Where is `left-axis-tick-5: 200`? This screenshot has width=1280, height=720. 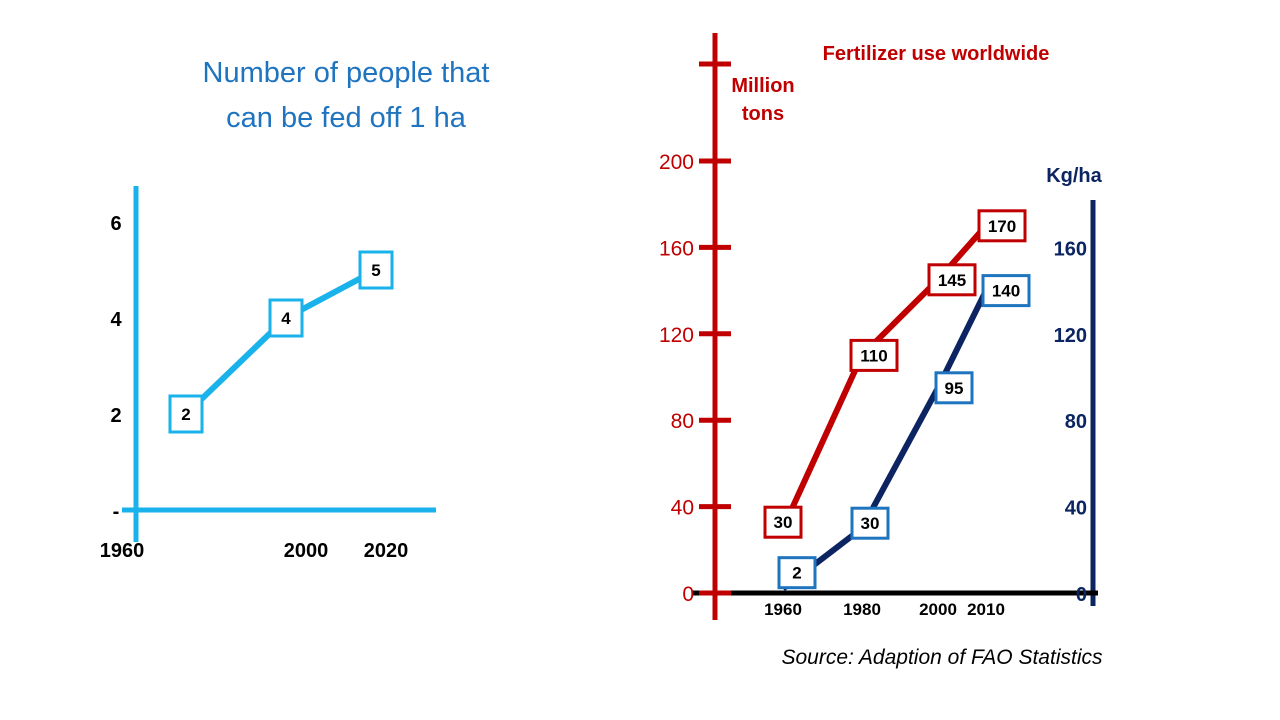
left-axis-tick-5: 200 is located at coordinates (676, 162).